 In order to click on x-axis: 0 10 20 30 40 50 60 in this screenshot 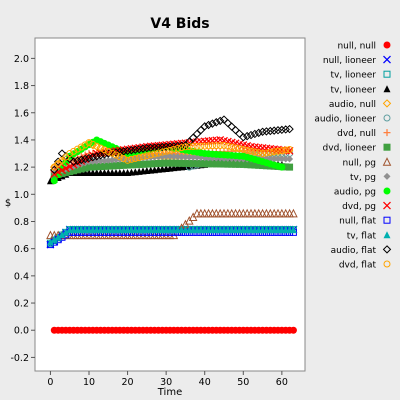, I will do `click(167, 379)`.